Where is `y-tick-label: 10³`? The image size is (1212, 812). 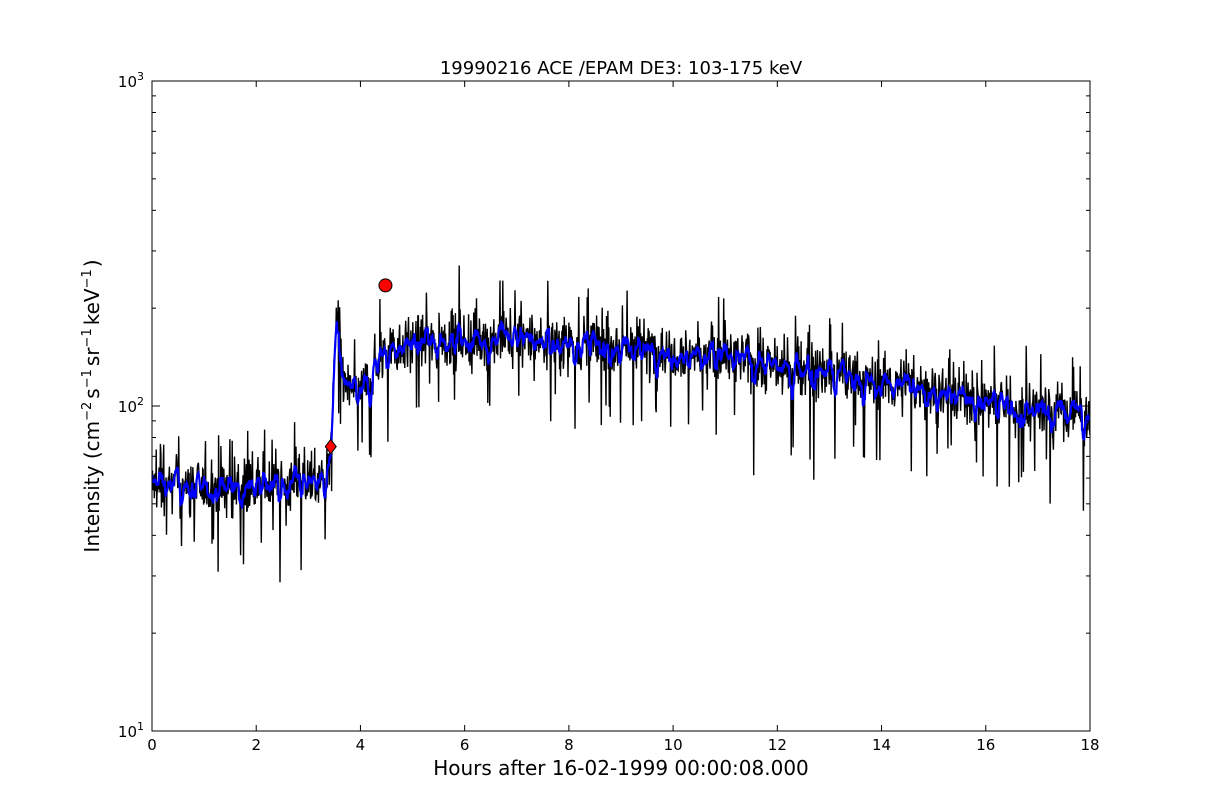 y-tick-label: 10³ is located at coordinates (131, 80).